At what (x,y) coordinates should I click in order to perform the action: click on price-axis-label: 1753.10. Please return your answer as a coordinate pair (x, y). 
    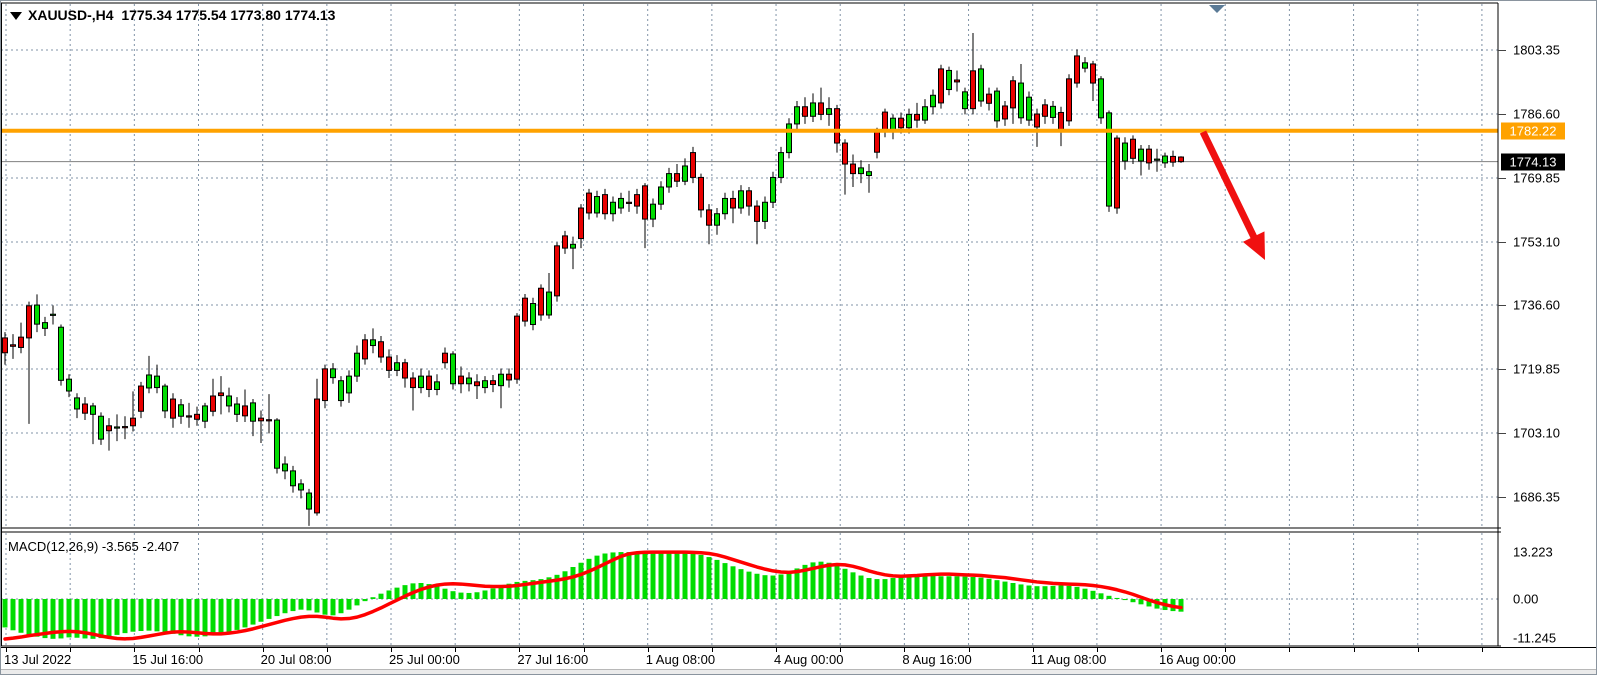
    Looking at the image, I should click on (1536, 242).